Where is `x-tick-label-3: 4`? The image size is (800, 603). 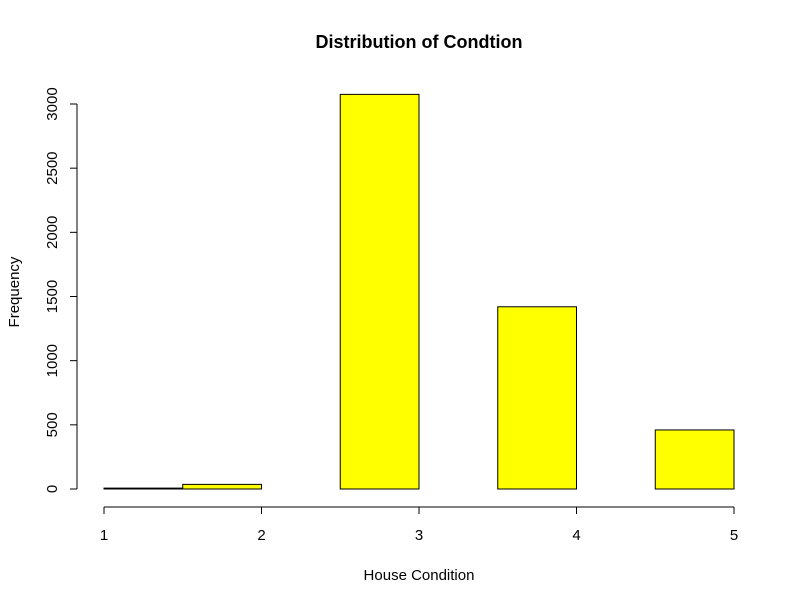
x-tick-label-3: 4 is located at coordinates (576, 535).